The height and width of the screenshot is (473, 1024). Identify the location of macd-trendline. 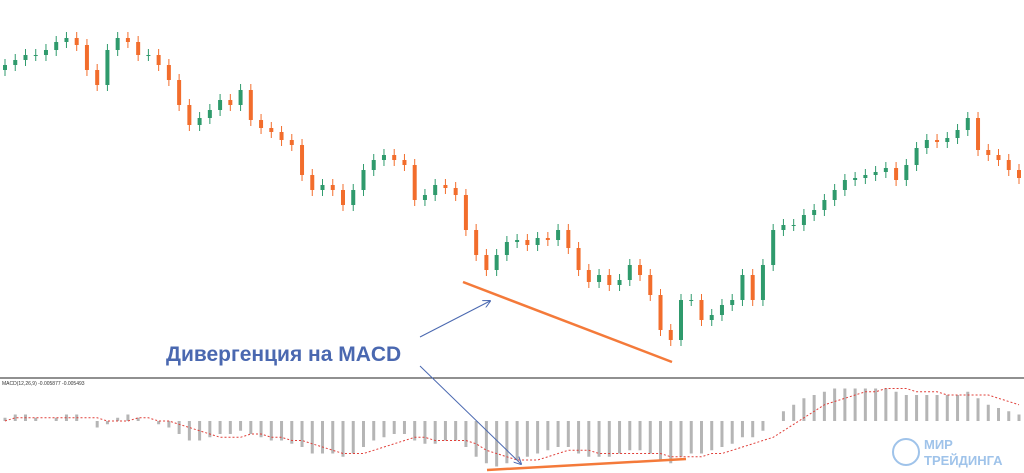
(586, 464).